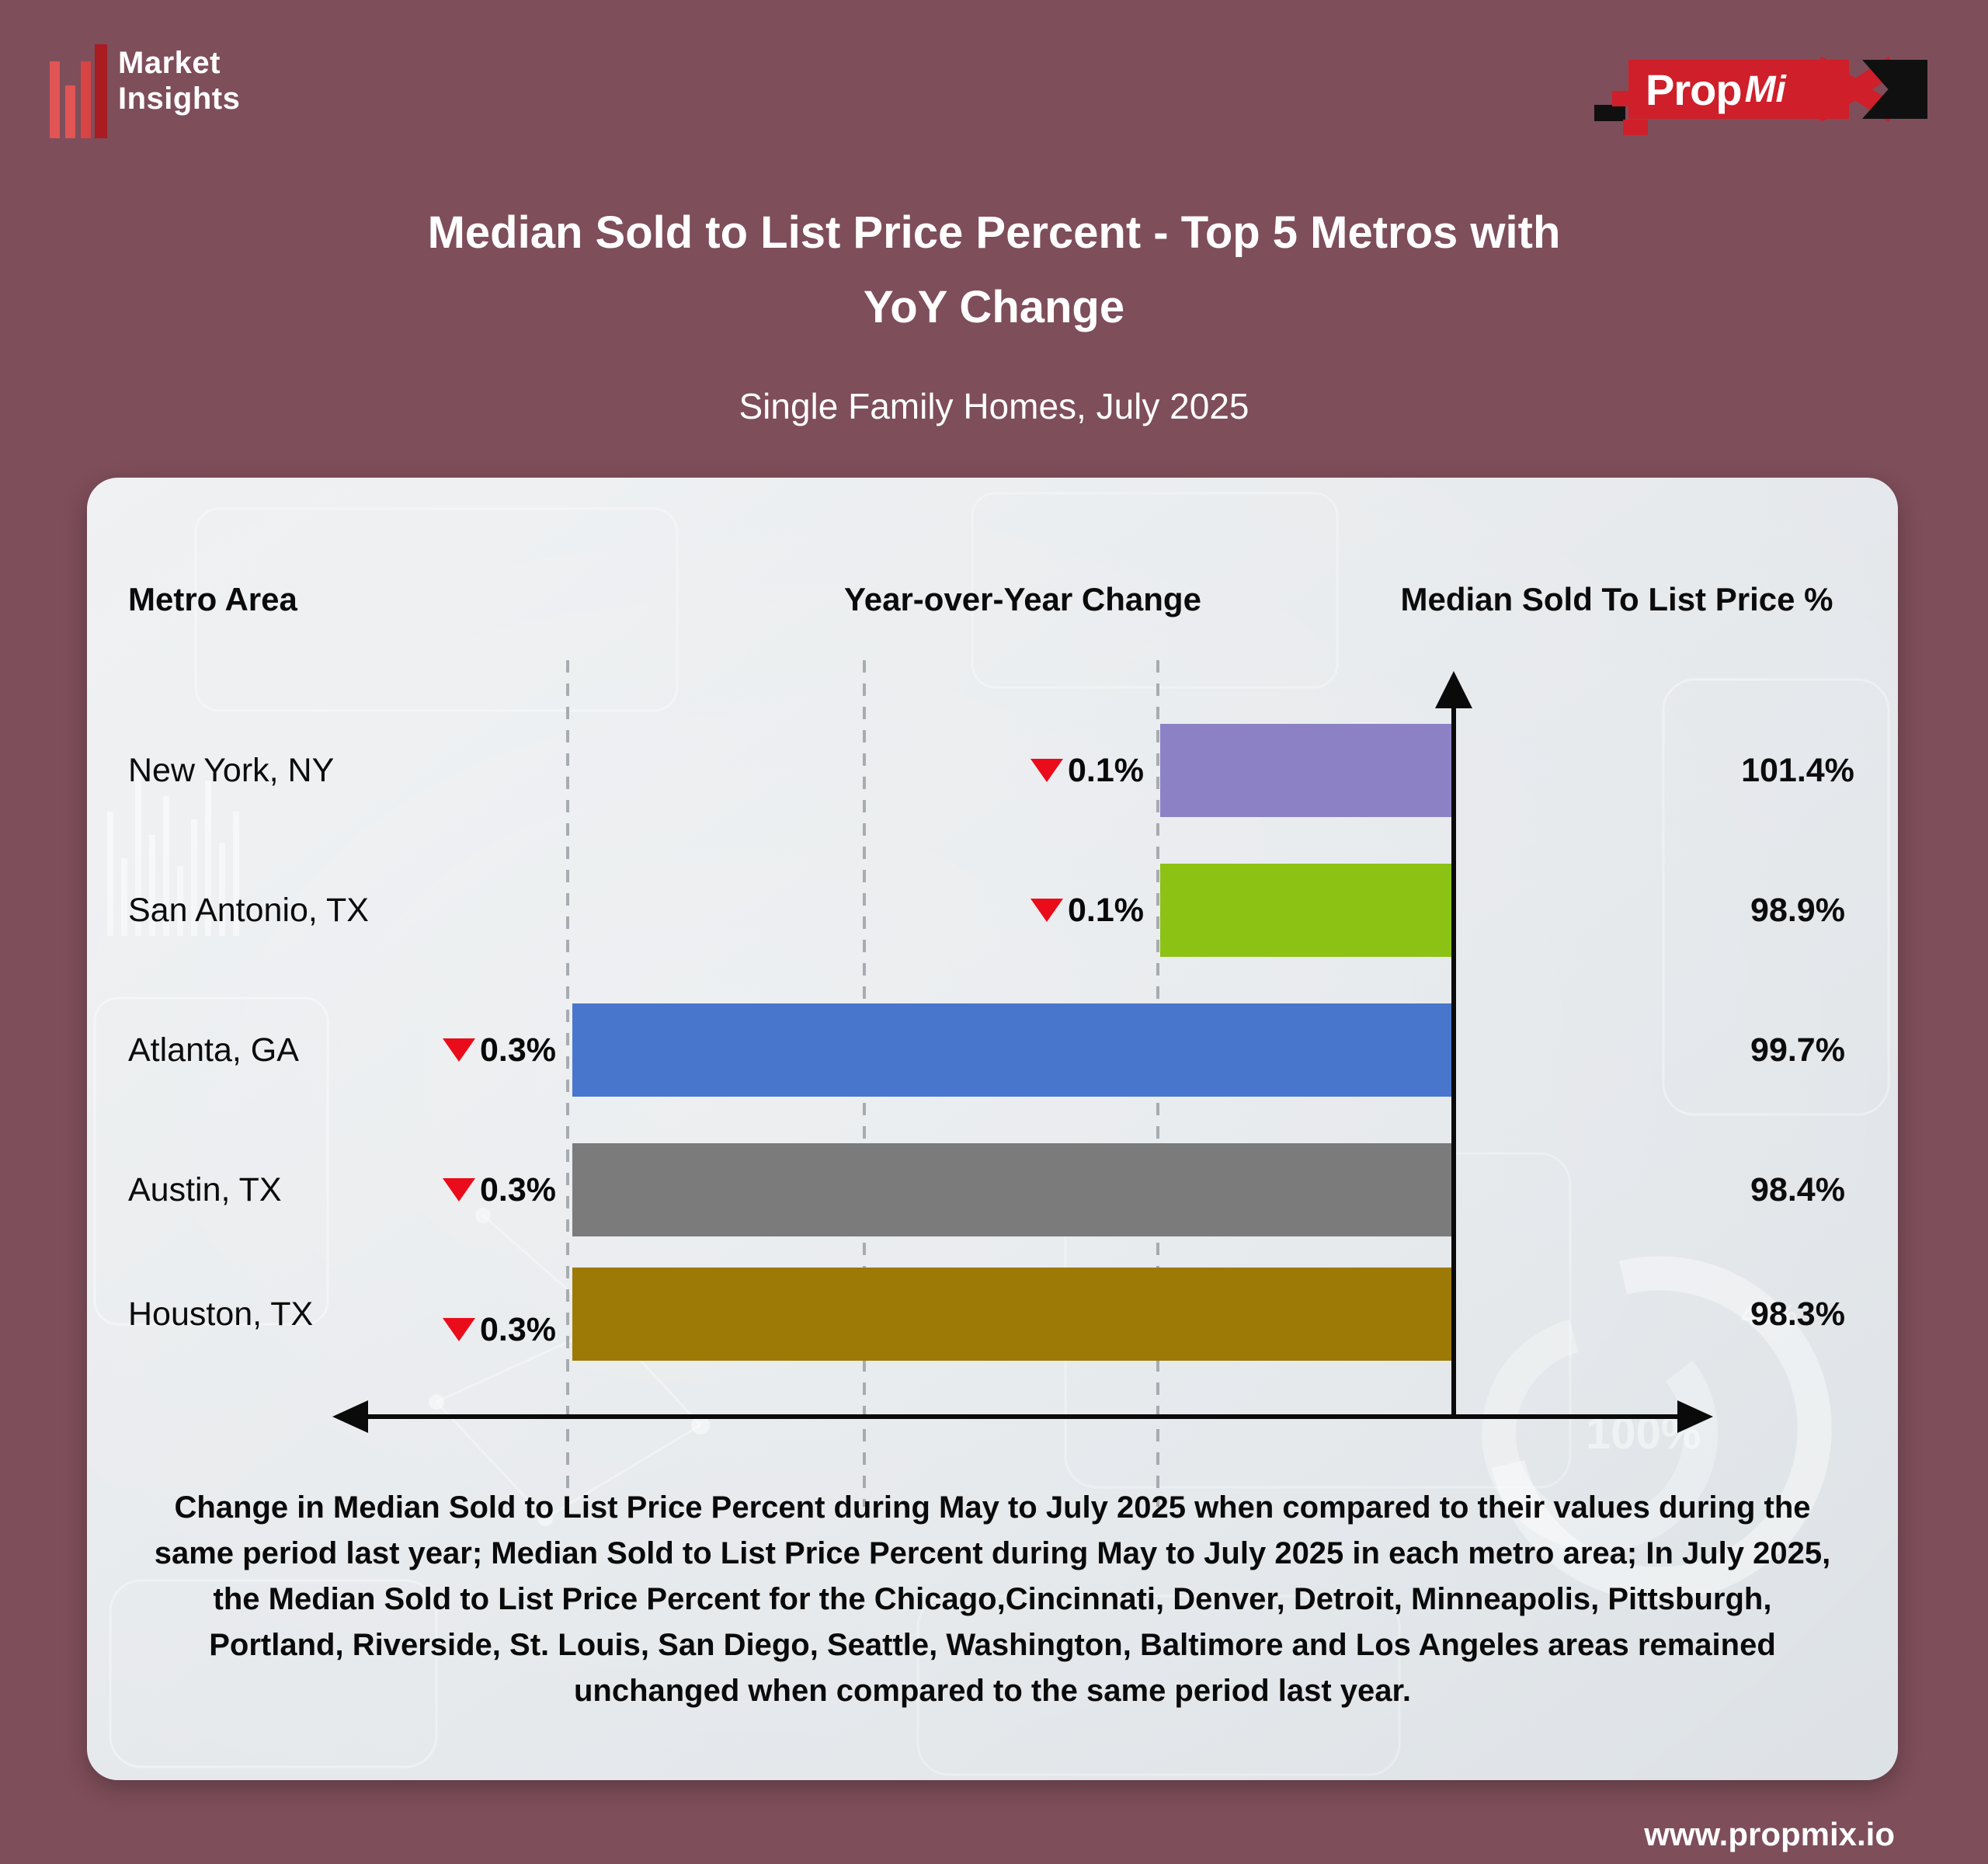 Image resolution: width=1988 pixels, height=1864 pixels. What do you see at coordinates (1307, 770) in the screenshot?
I see `bar-new-york` at bounding box center [1307, 770].